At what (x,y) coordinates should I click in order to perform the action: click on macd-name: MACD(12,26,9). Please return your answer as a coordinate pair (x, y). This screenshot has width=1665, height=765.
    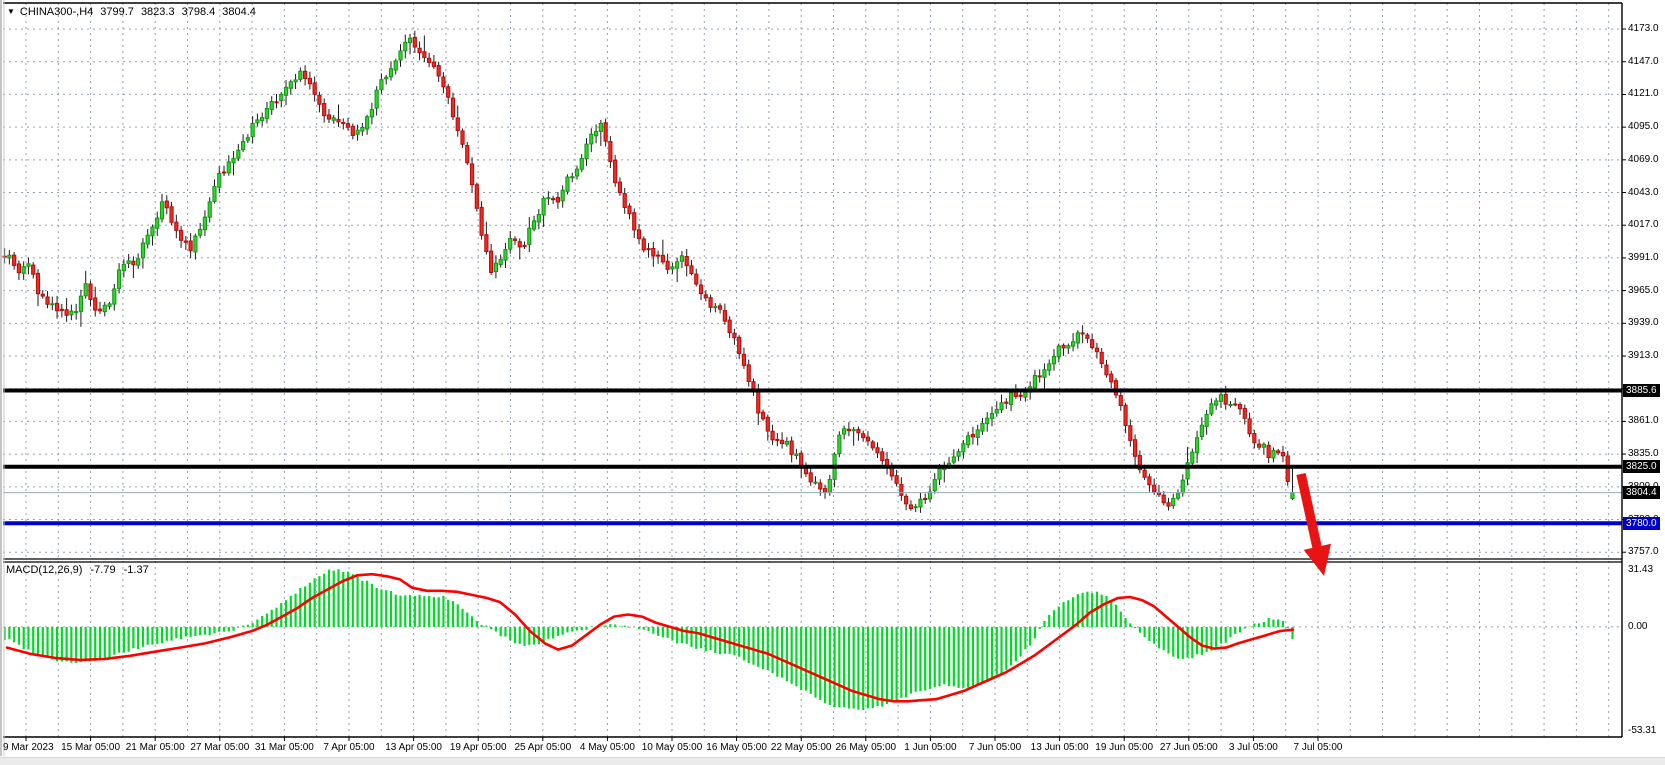
    Looking at the image, I should click on (44, 570).